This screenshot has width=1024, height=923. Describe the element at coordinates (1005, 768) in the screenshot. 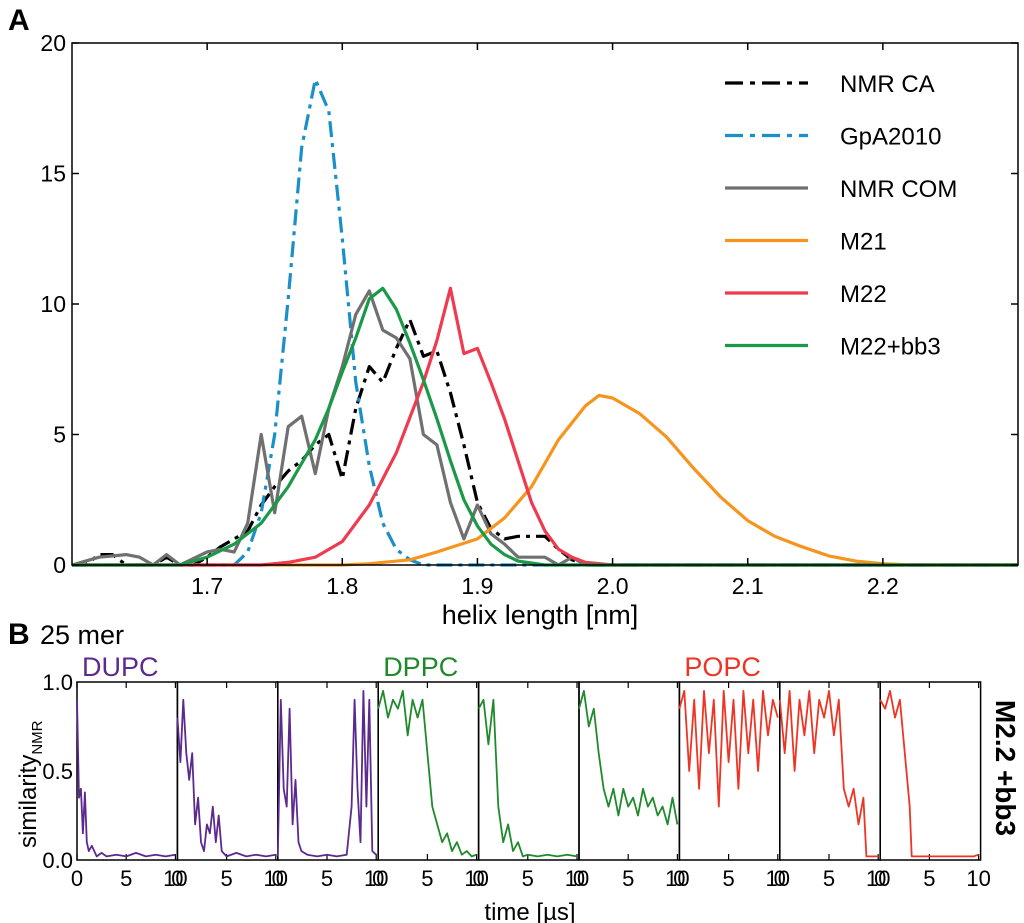

I see `panel-b-side-label: M2.2 +bb3` at that location.